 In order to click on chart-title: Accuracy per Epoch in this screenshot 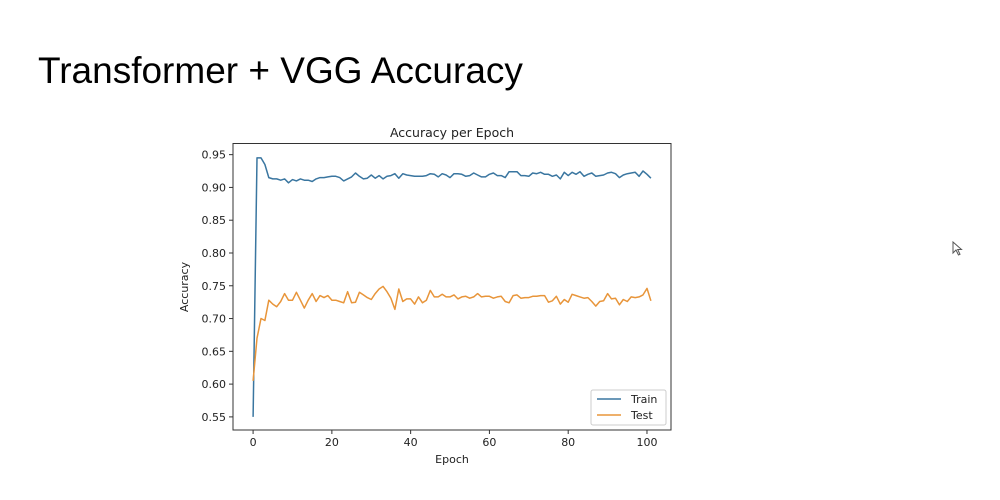, I will do `click(452, 132)`.